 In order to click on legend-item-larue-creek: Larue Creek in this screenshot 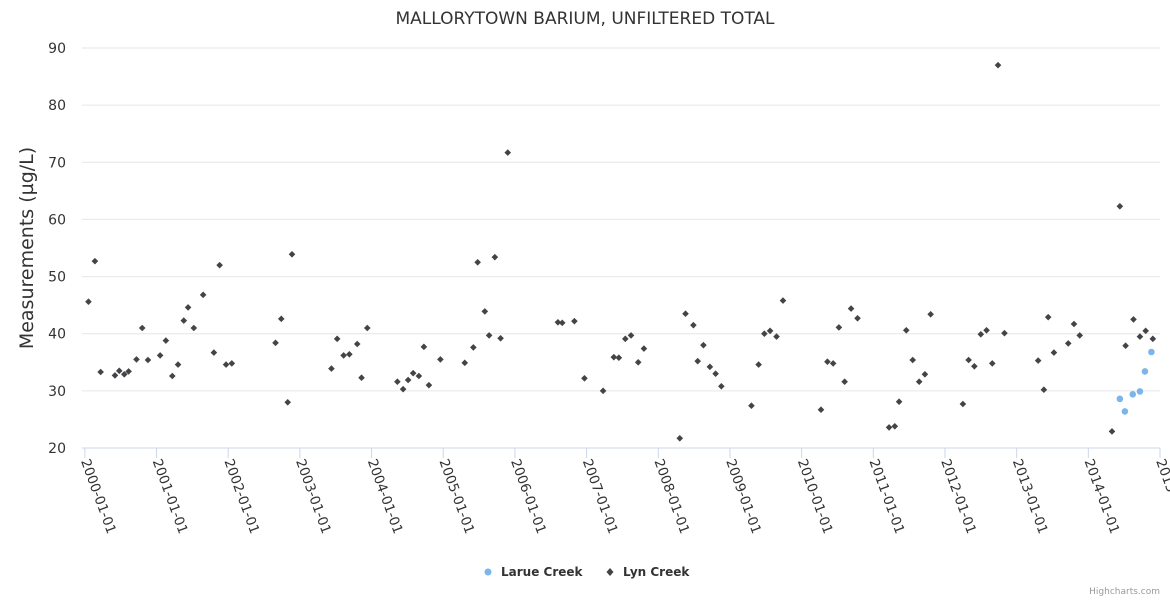, I will do `click(534, 572)`.